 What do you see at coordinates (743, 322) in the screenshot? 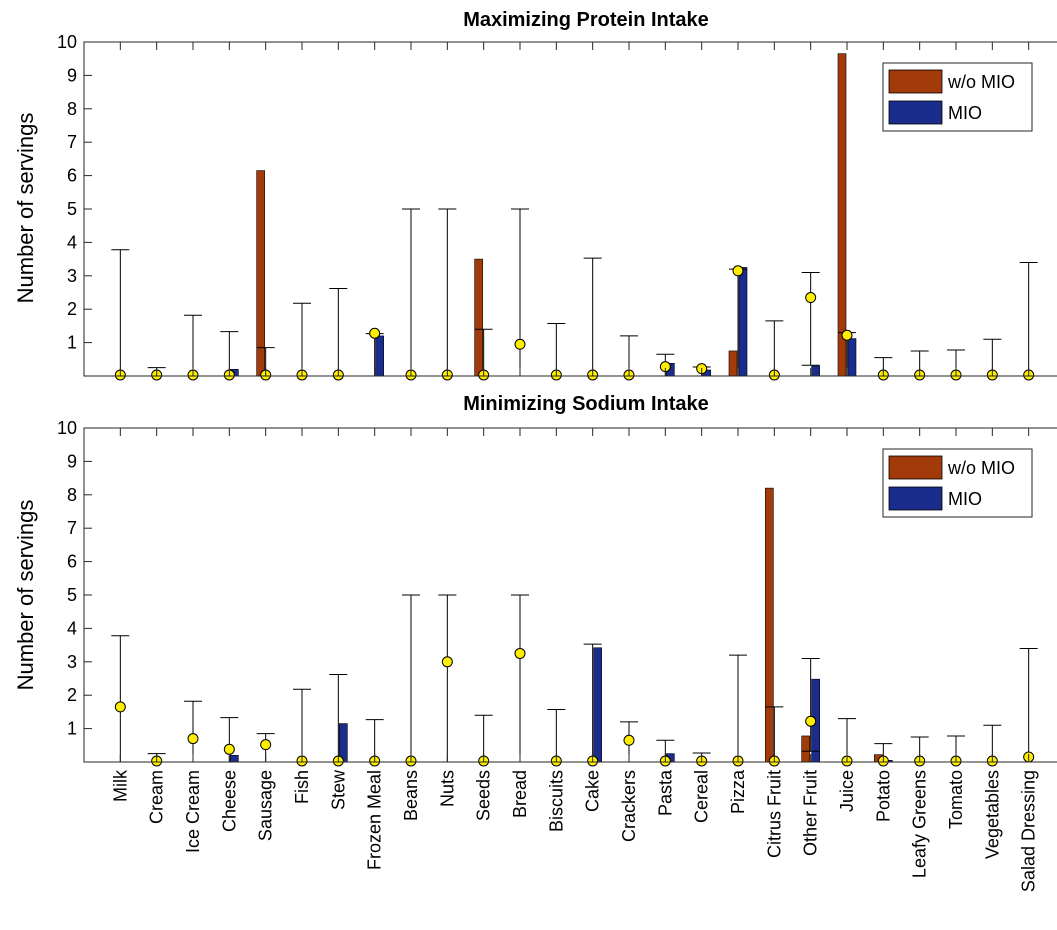
I see `bar-mio-pizza` at bounding box center [743, 322].